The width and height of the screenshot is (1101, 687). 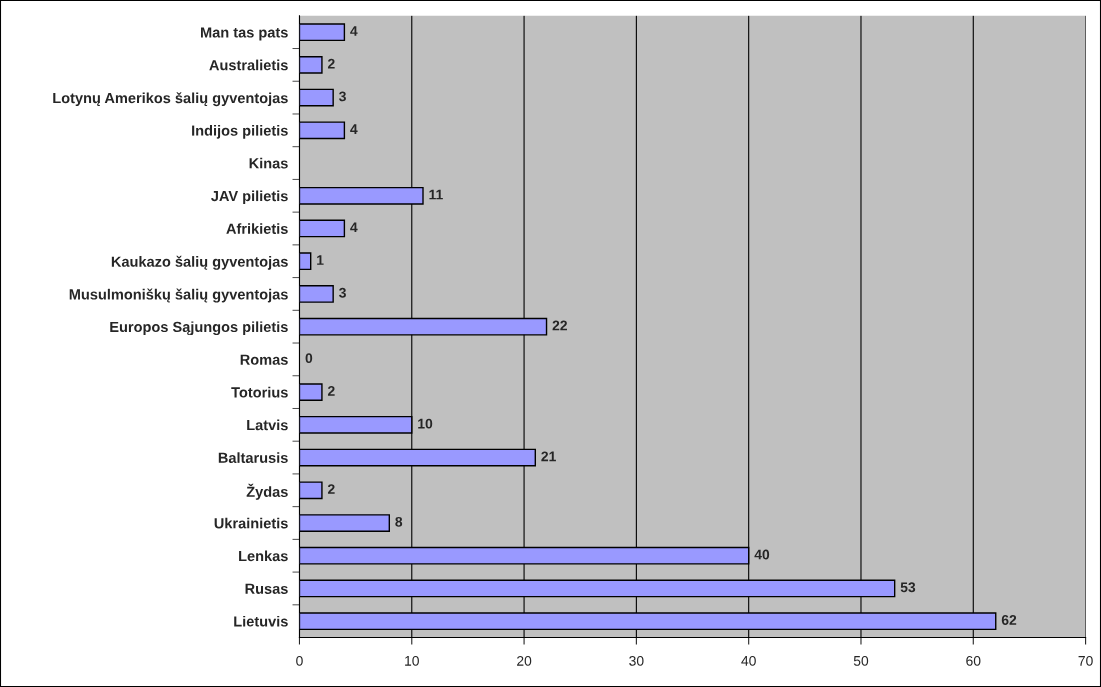 What do you see at coordinates (425, 423) in the screenshot?
I see `data-label: 10` at bounding box center [425, 423].